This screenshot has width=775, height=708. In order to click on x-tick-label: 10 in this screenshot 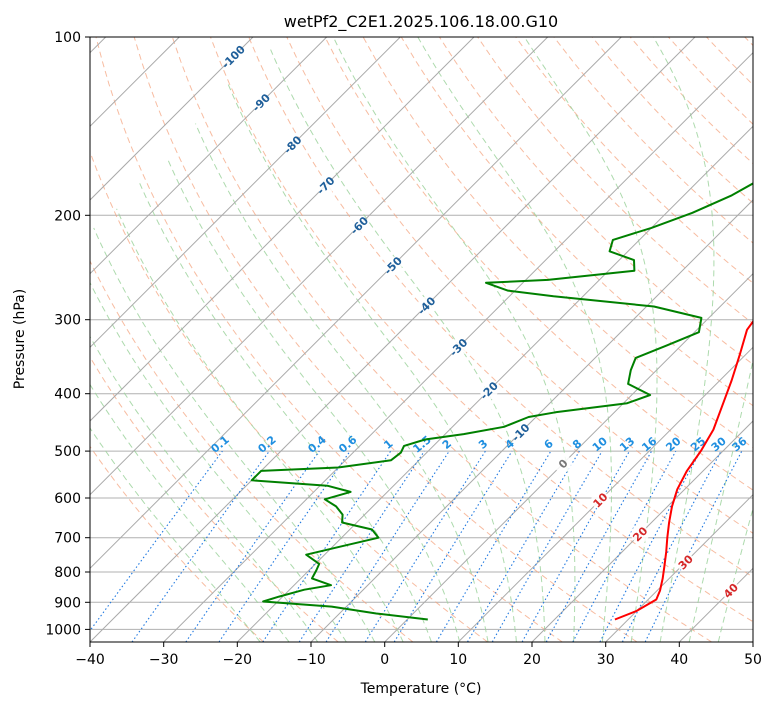, I will do `click(458, 660)`.